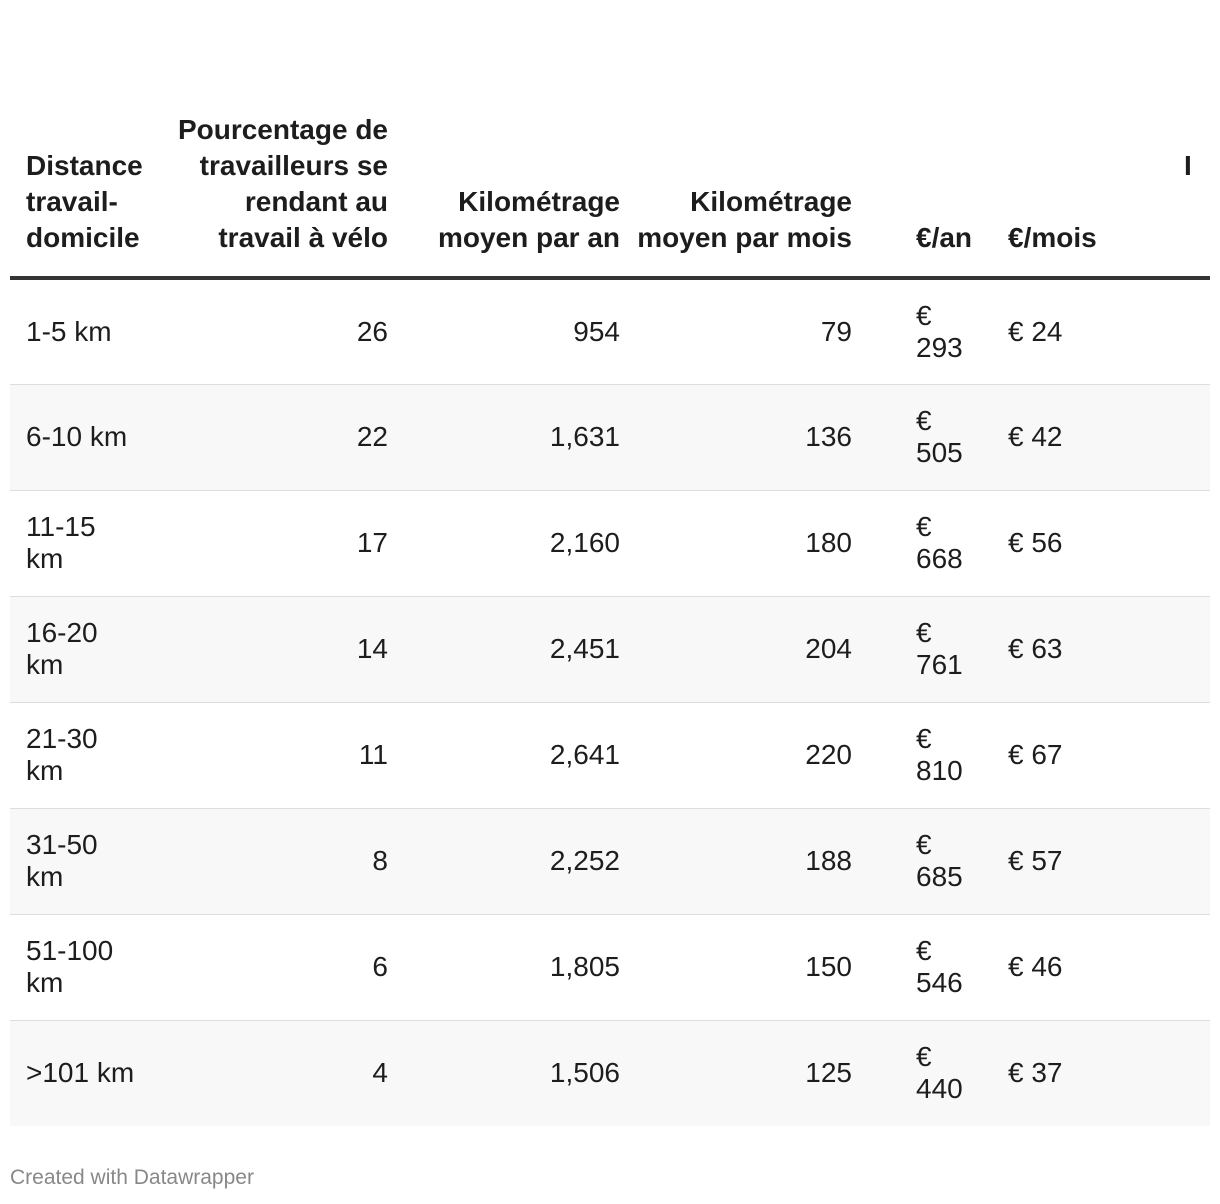 The image size is (1220, 1204). Describe the element at coordinates (1035, 436) in the screenshot. I see `cell-euro-month-value: € 42` at that location.